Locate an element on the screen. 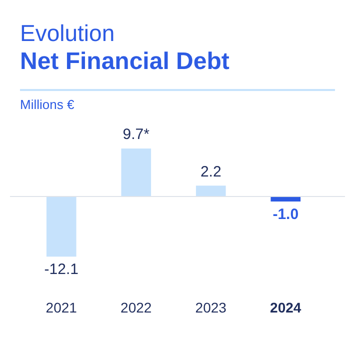 The height and width of the screenshot is (338, 355). data-label: -12.1 is located at coordinates (61, 269).